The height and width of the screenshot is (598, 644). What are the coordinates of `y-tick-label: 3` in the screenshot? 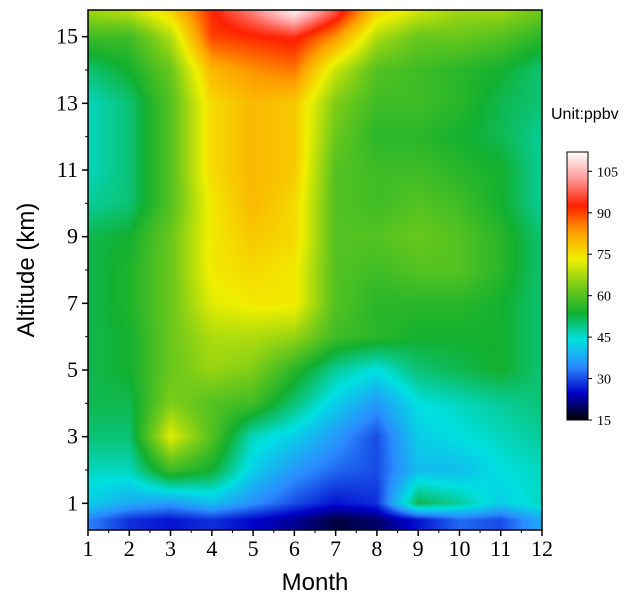 It's located at (72, 436).